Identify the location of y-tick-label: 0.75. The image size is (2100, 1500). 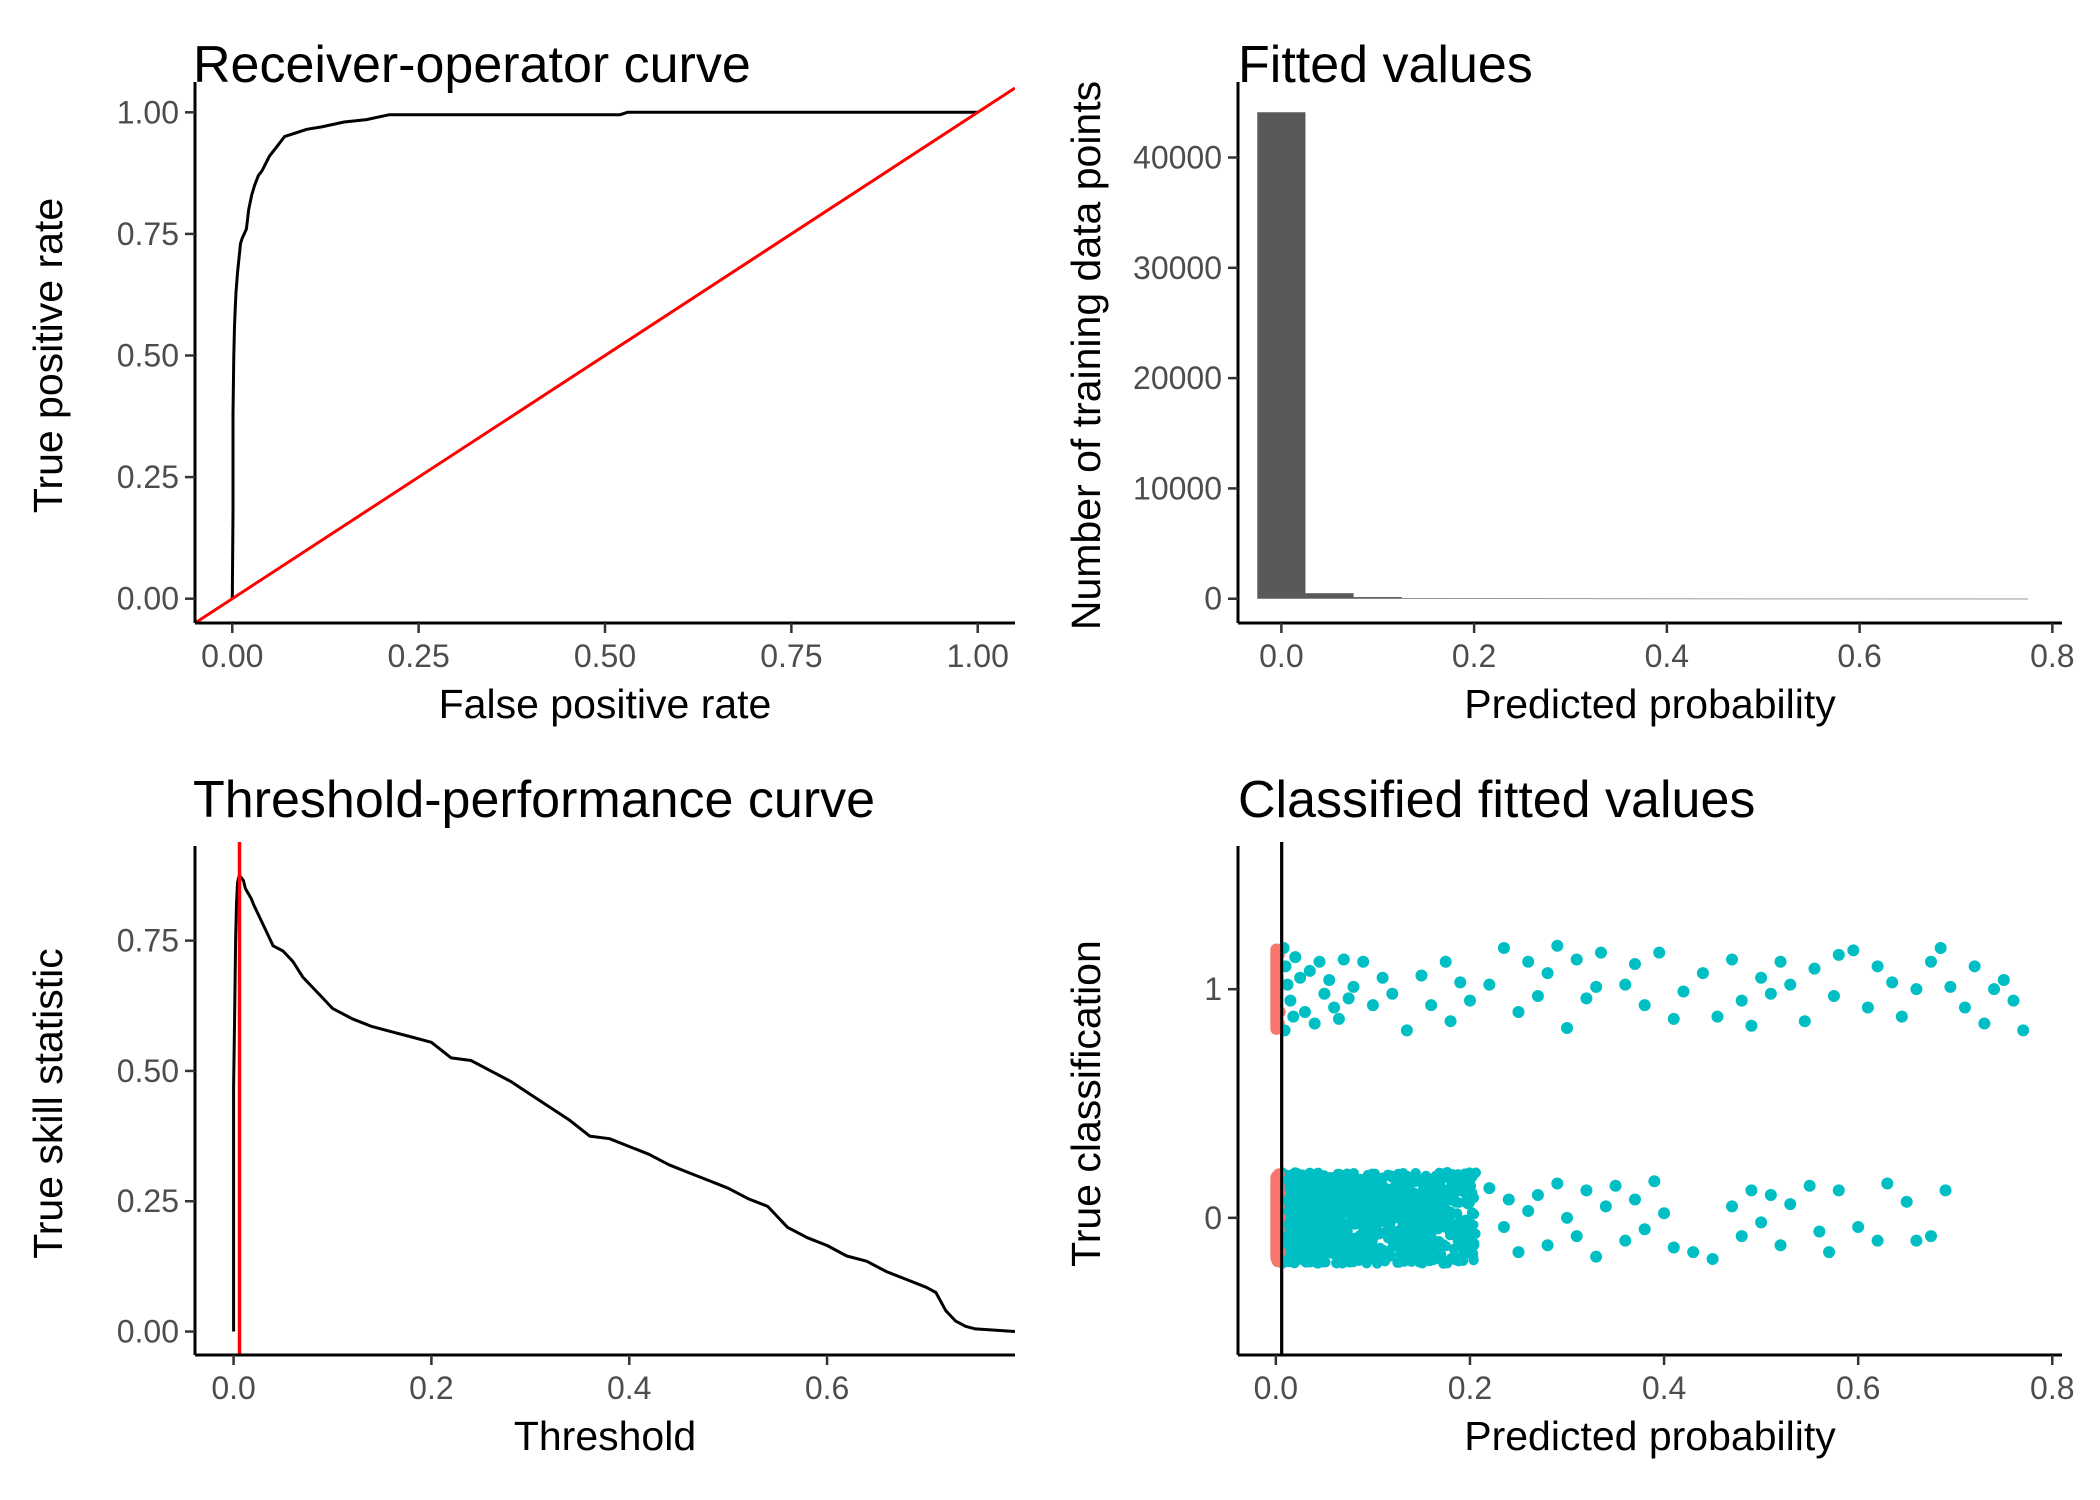
(148, 941).